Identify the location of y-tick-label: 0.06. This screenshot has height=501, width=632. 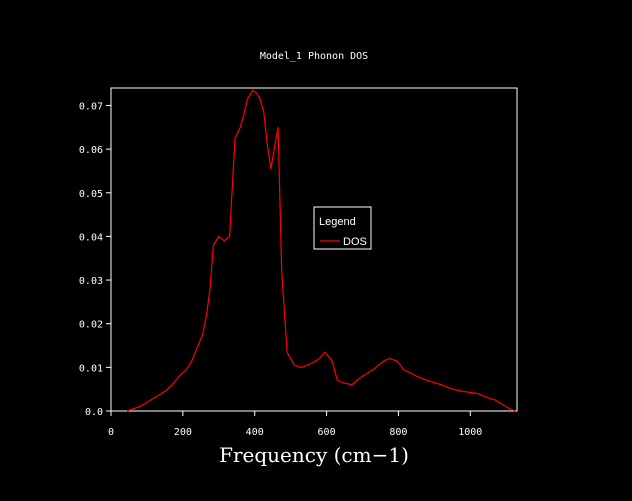
(91, 150).